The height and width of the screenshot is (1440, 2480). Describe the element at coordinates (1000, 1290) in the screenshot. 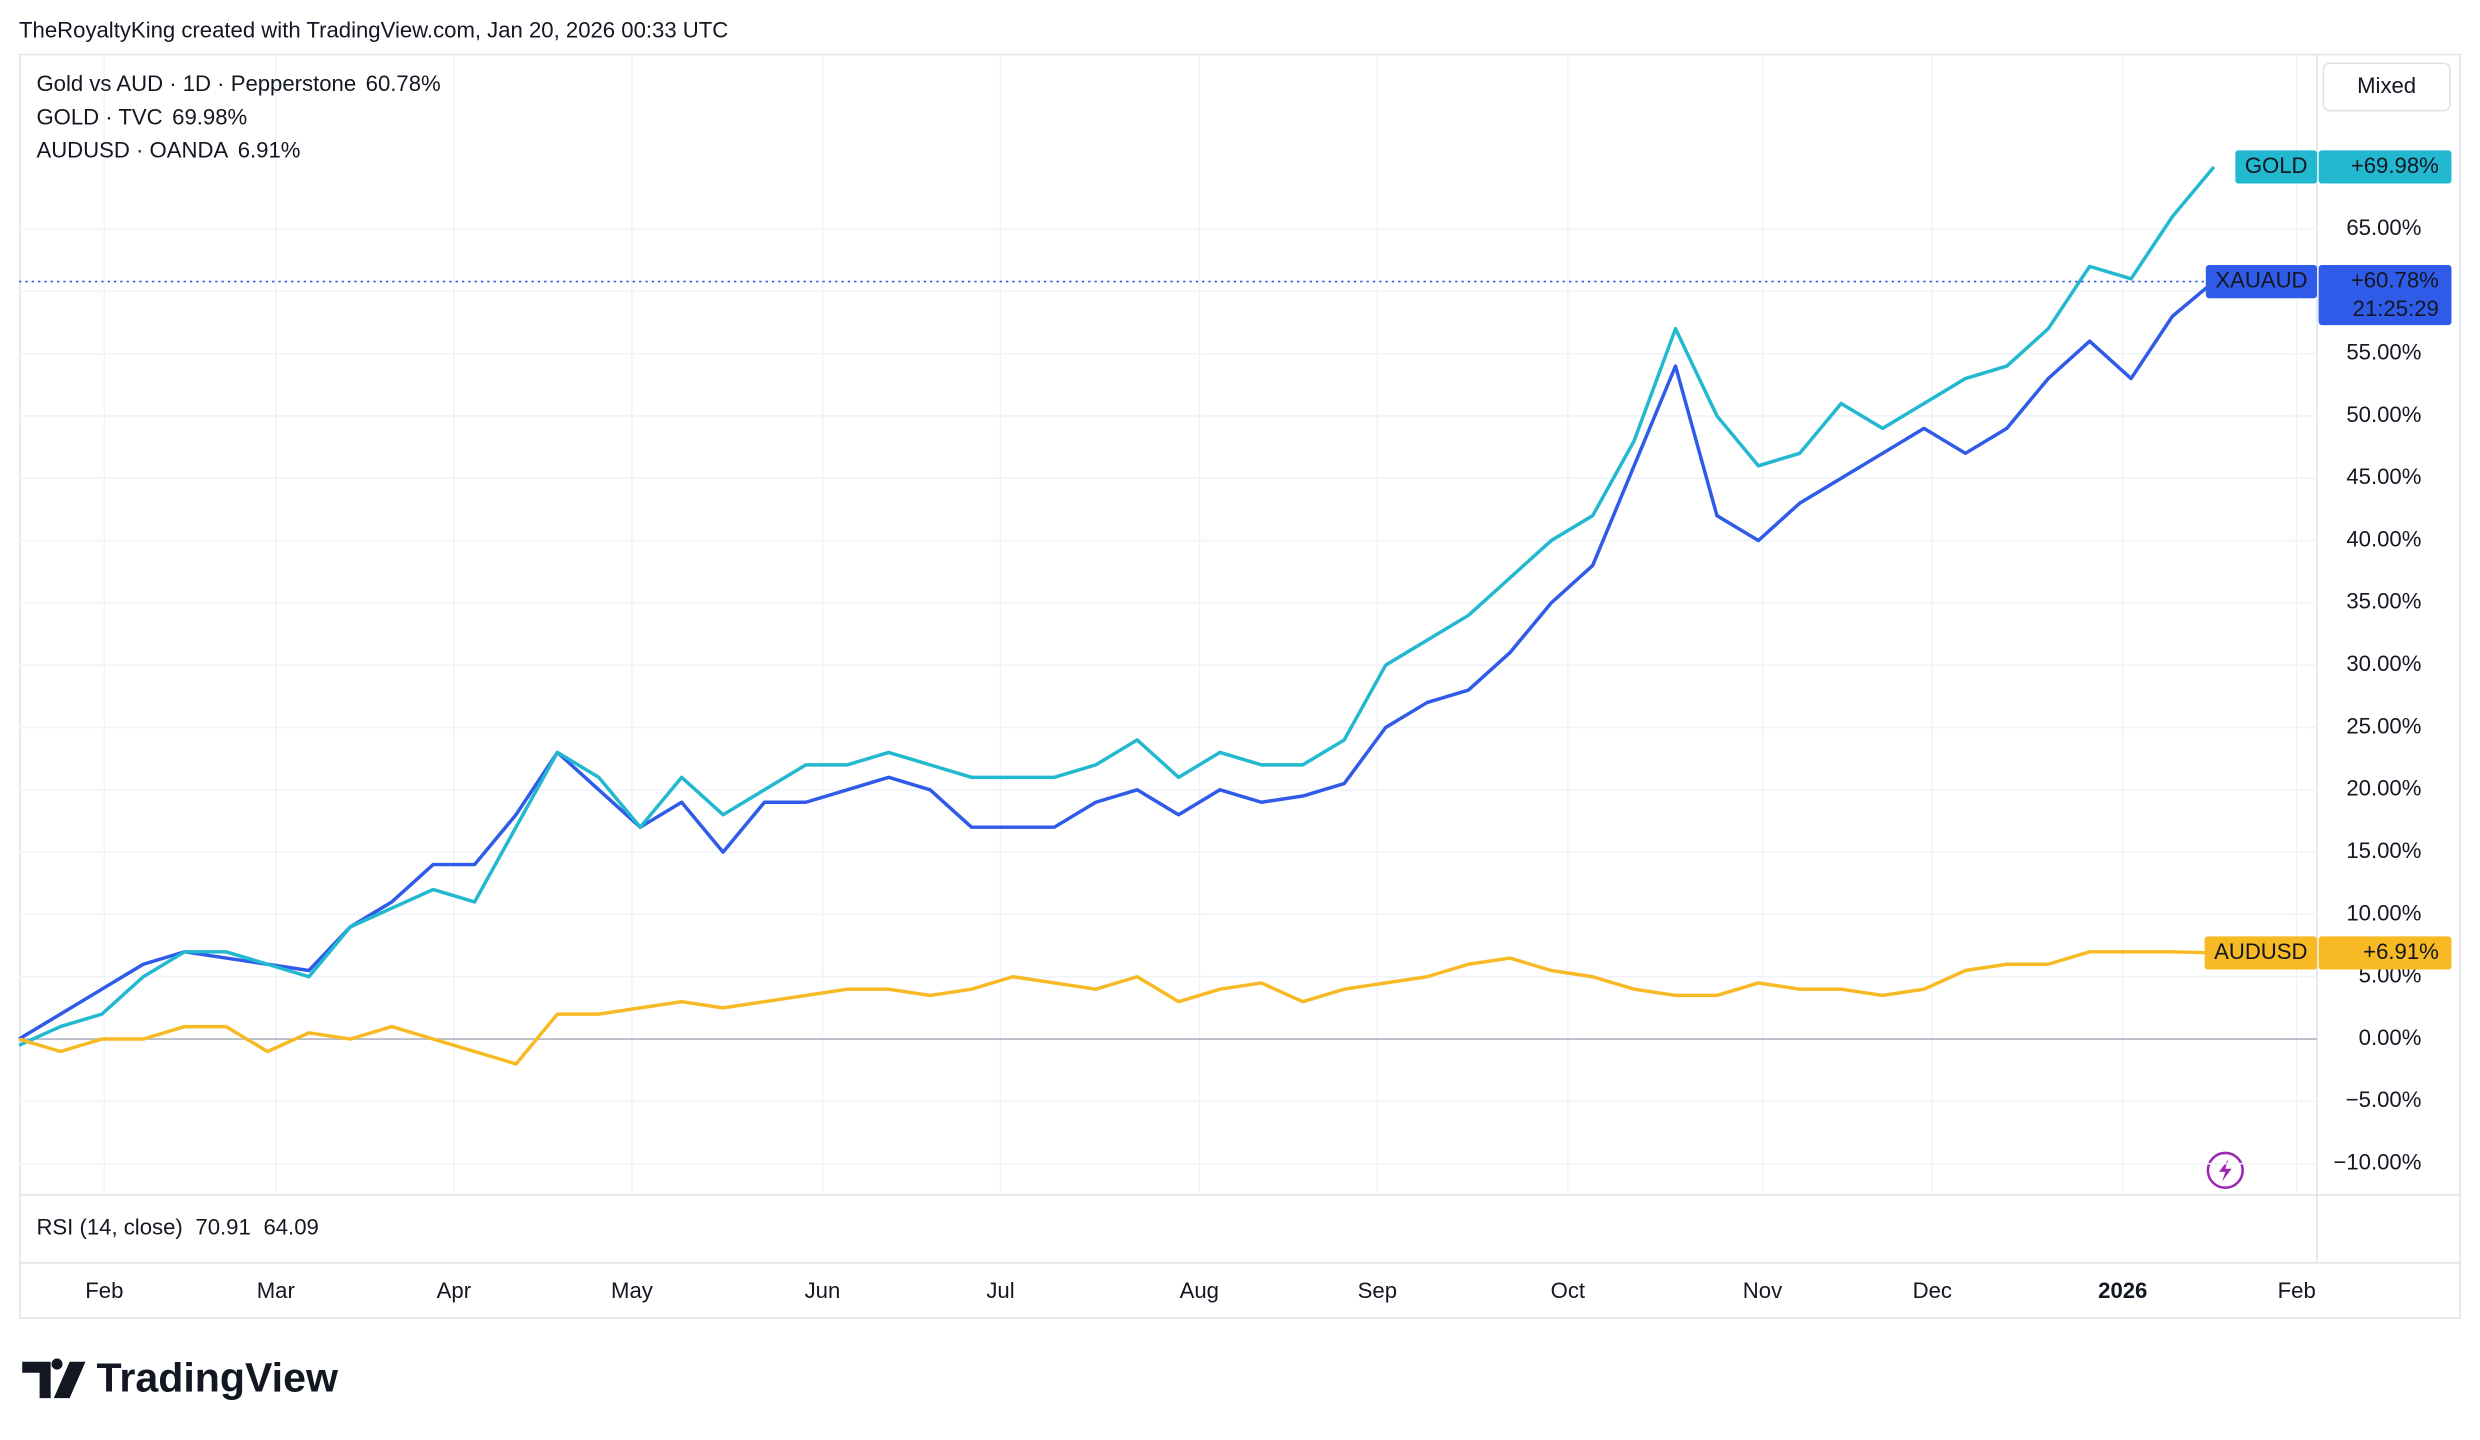

I see `x-tick-label: Jul` at that location.